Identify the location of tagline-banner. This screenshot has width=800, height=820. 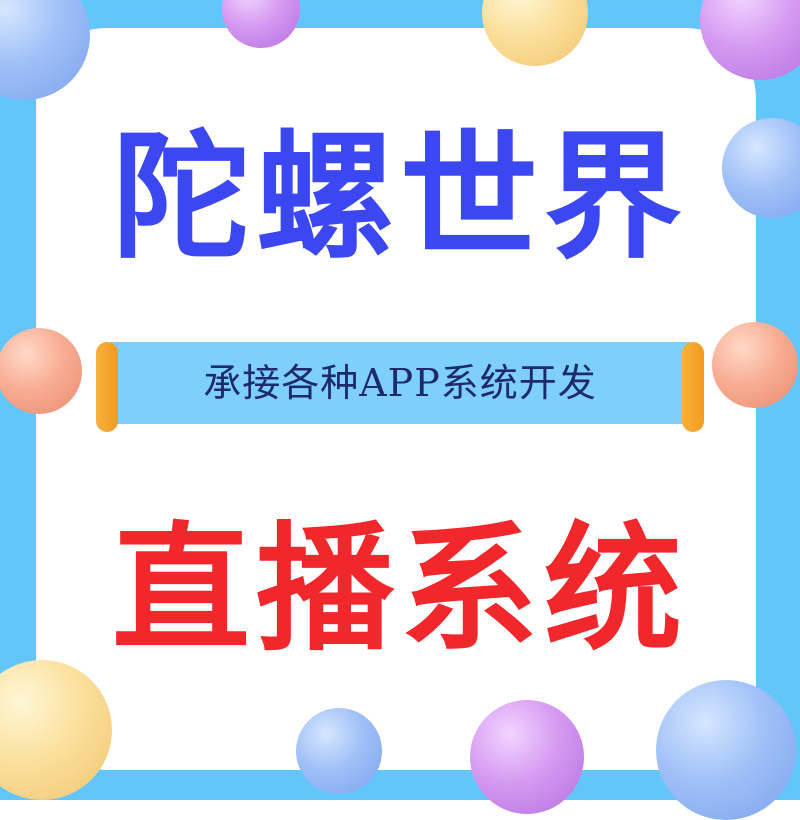
(400, 383).